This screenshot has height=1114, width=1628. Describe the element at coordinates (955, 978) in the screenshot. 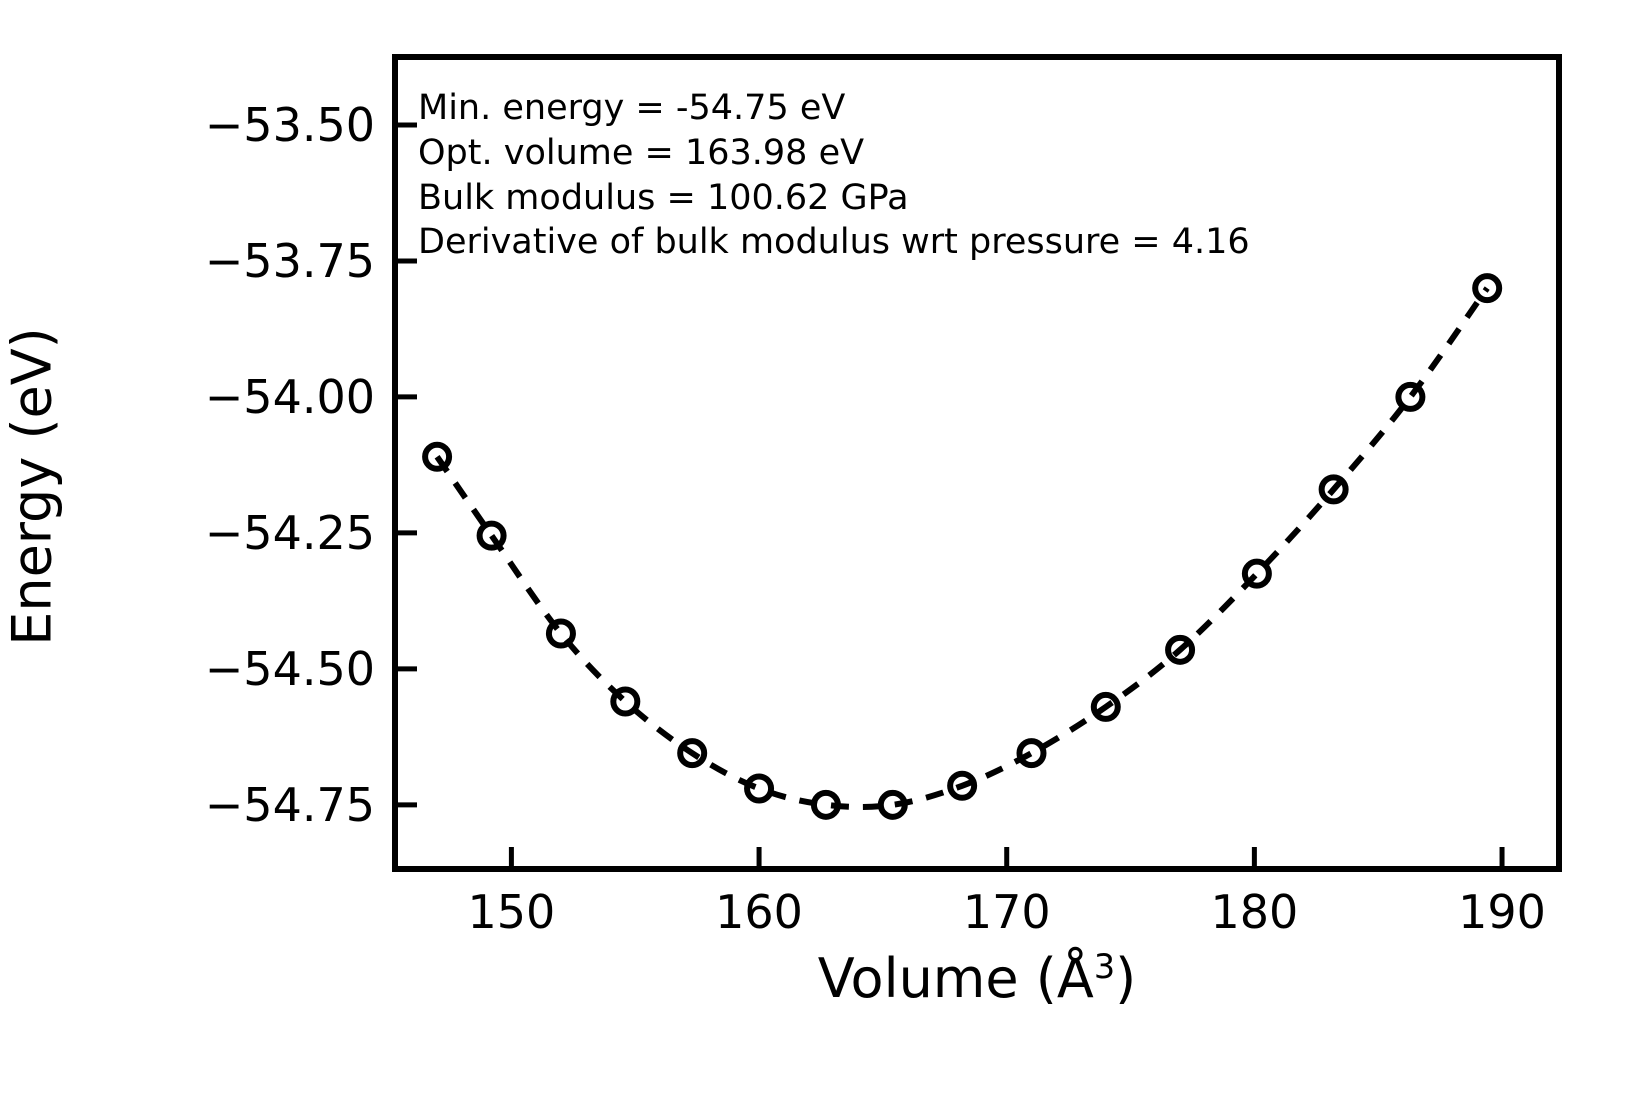

I see `x-axis-label-base: Volume (Å` at that location.